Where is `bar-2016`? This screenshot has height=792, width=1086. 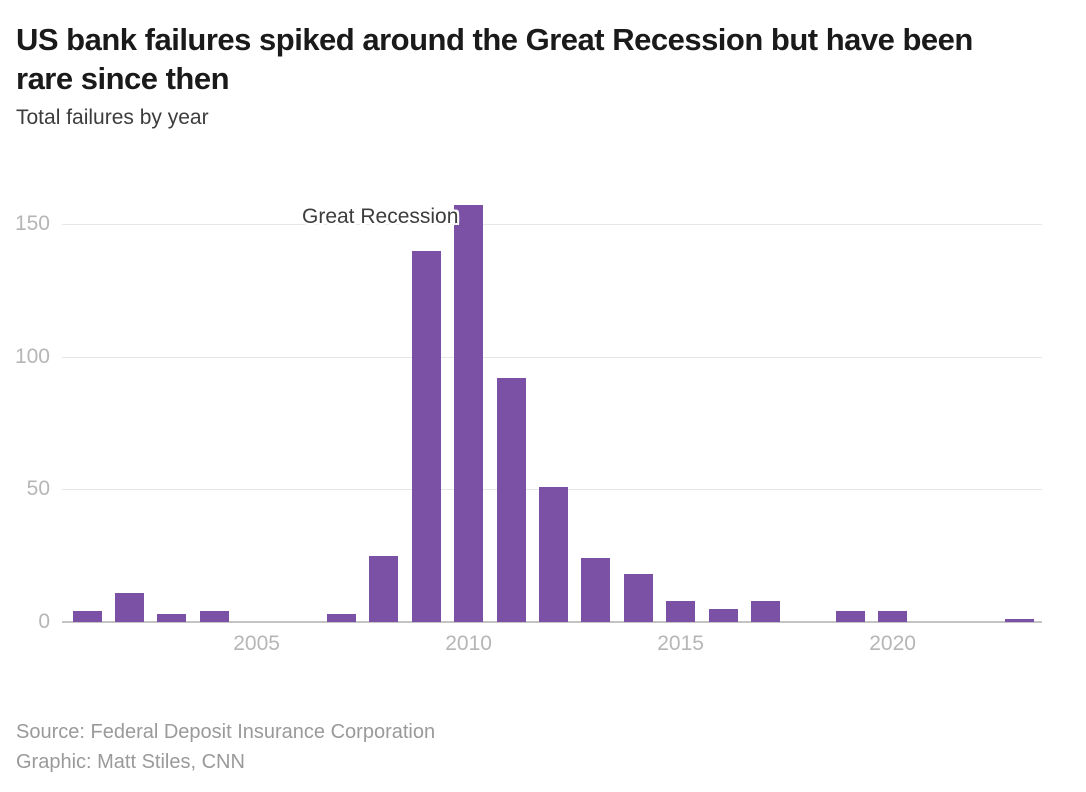 bar-2016 is located at coordinates (723, 615).